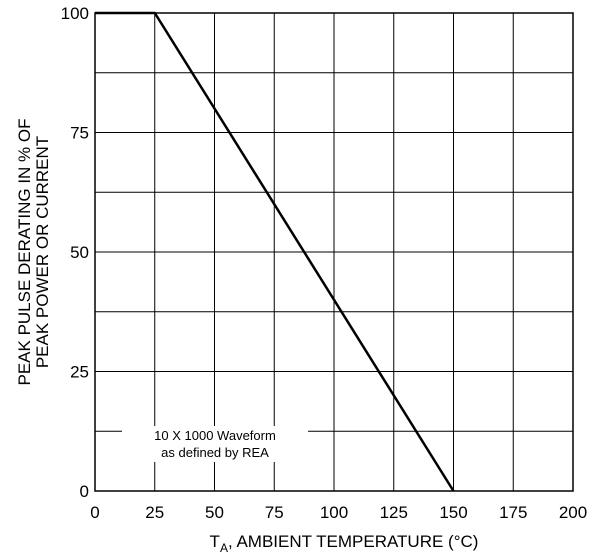 The image size is (589, 557). I want to click on x-tick-label: 150, so click(453, 512).